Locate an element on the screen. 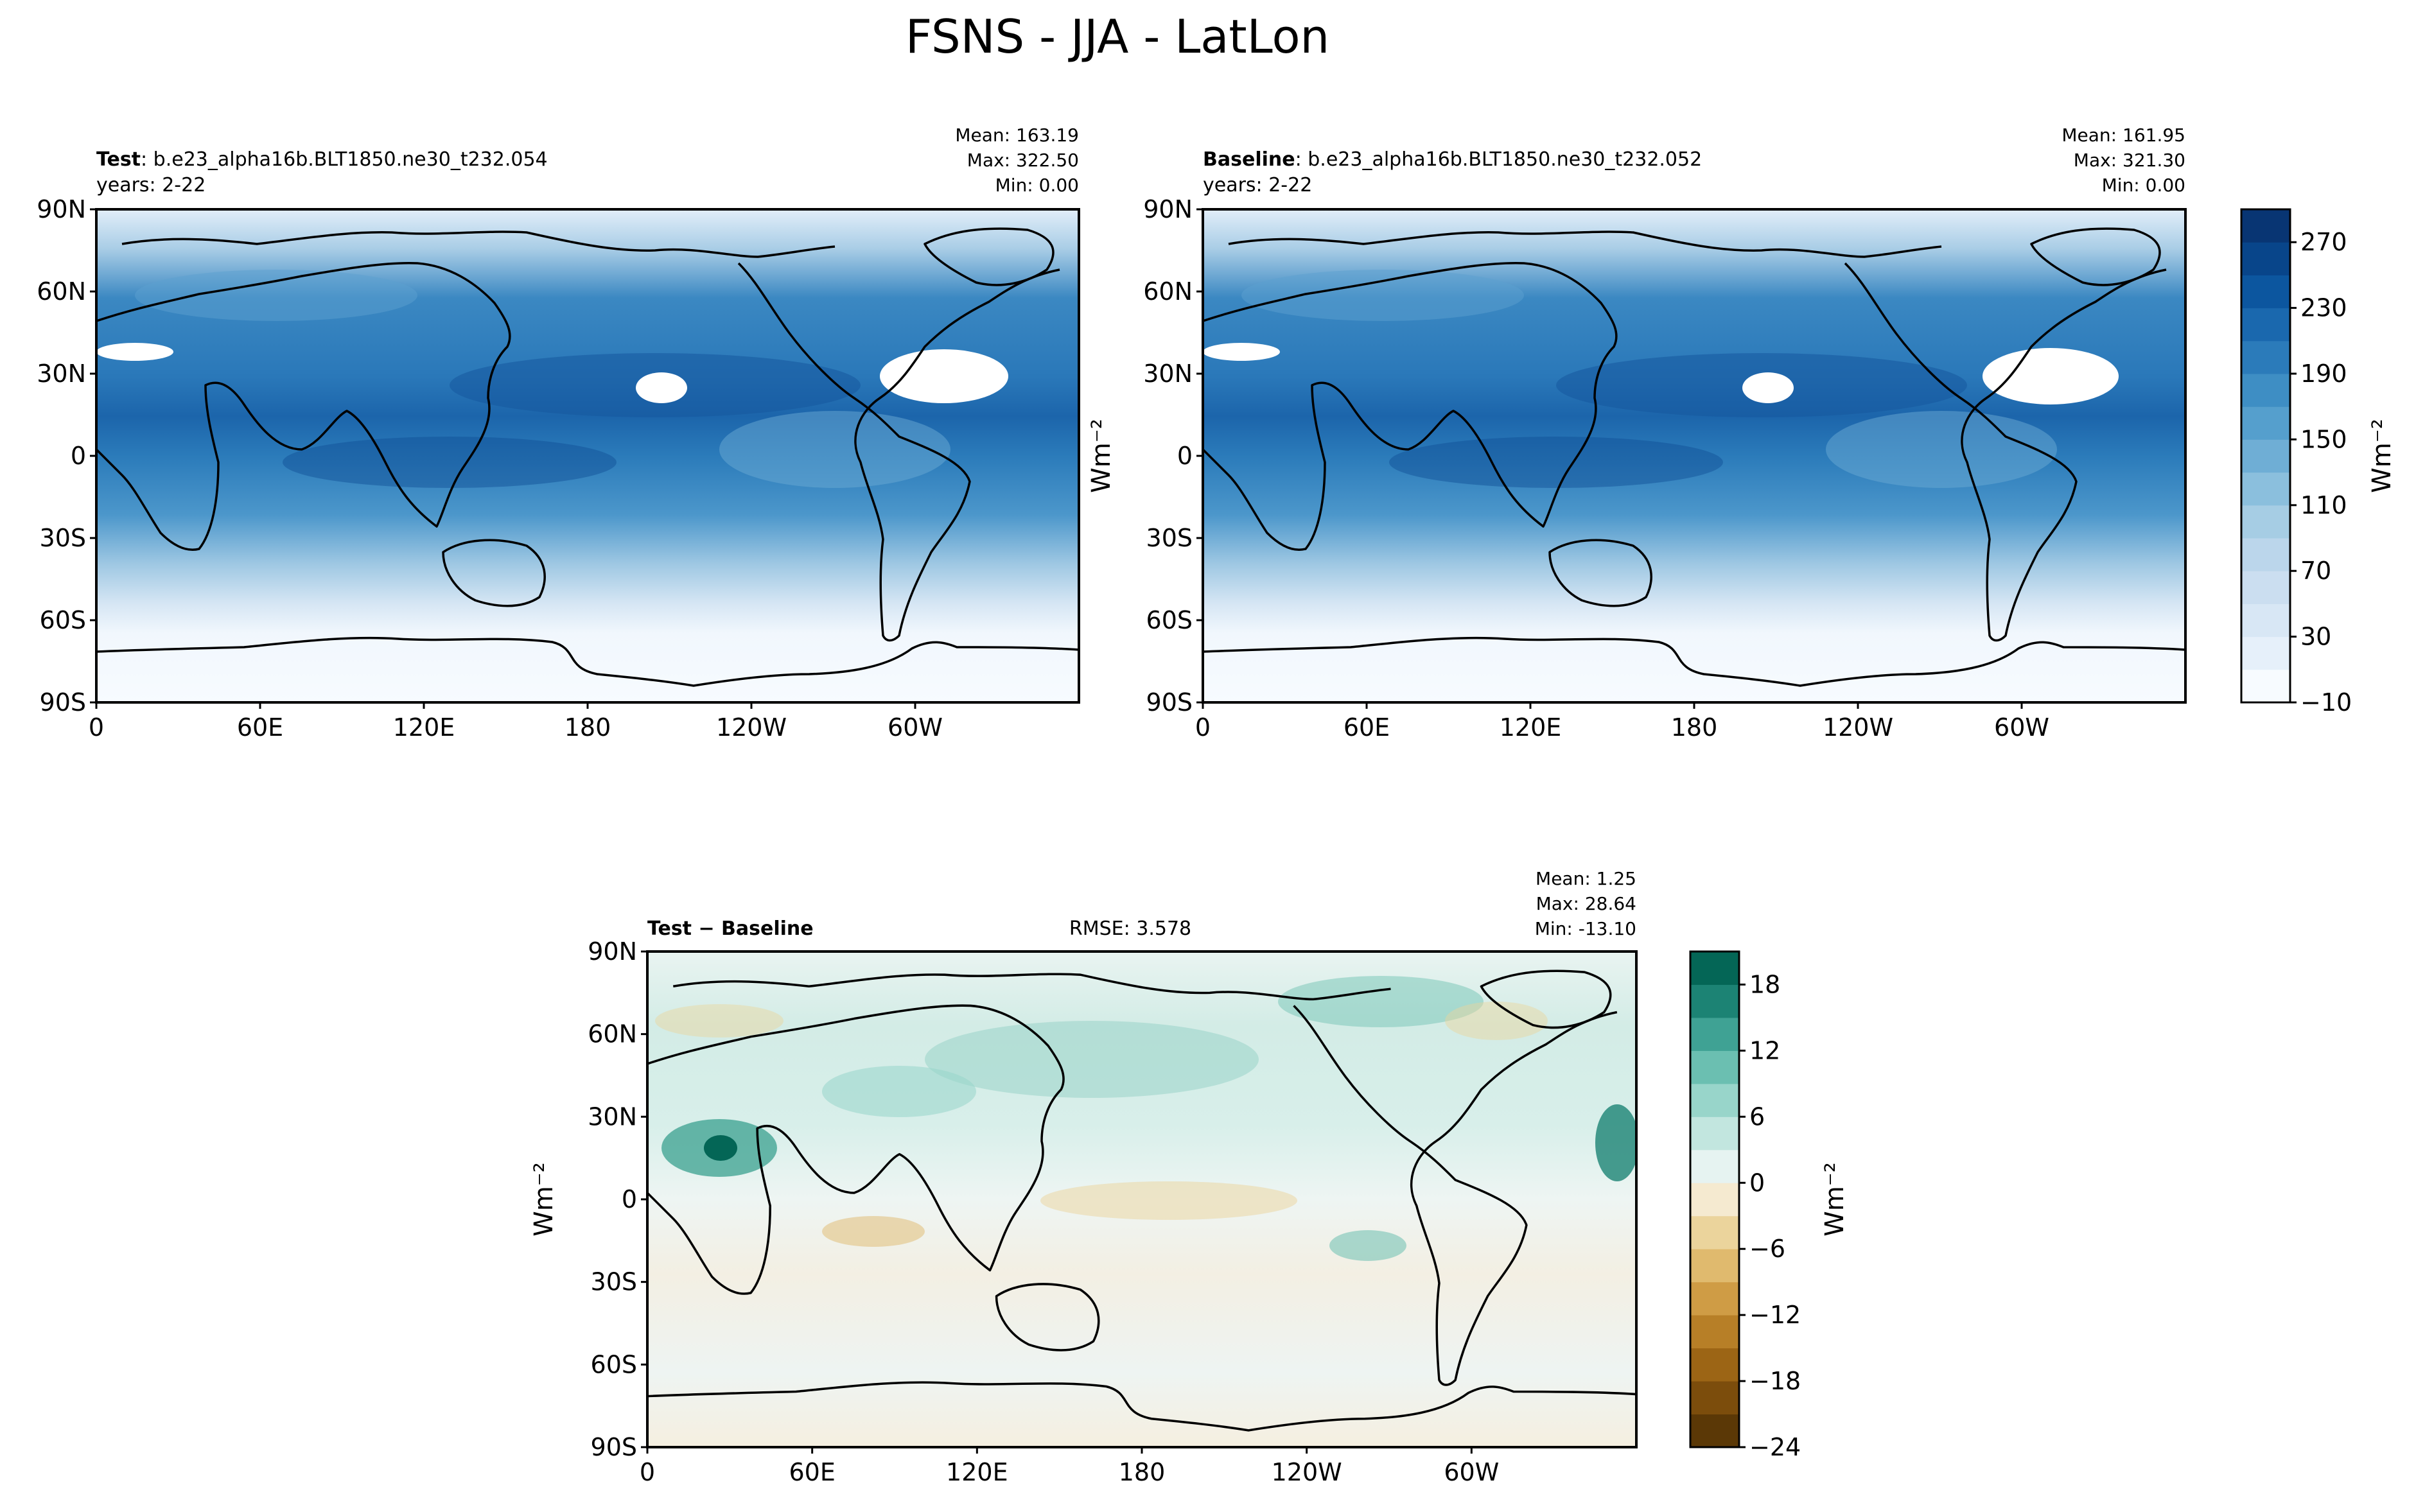  test-lat-tick-label: 60N is located at coordinates (62, 291).